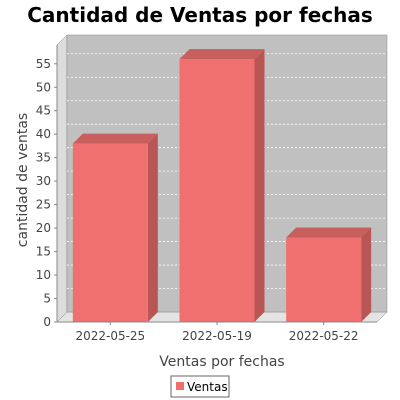  I want to click on y-axis-label: cantidad de ventas, so click(23, 180).